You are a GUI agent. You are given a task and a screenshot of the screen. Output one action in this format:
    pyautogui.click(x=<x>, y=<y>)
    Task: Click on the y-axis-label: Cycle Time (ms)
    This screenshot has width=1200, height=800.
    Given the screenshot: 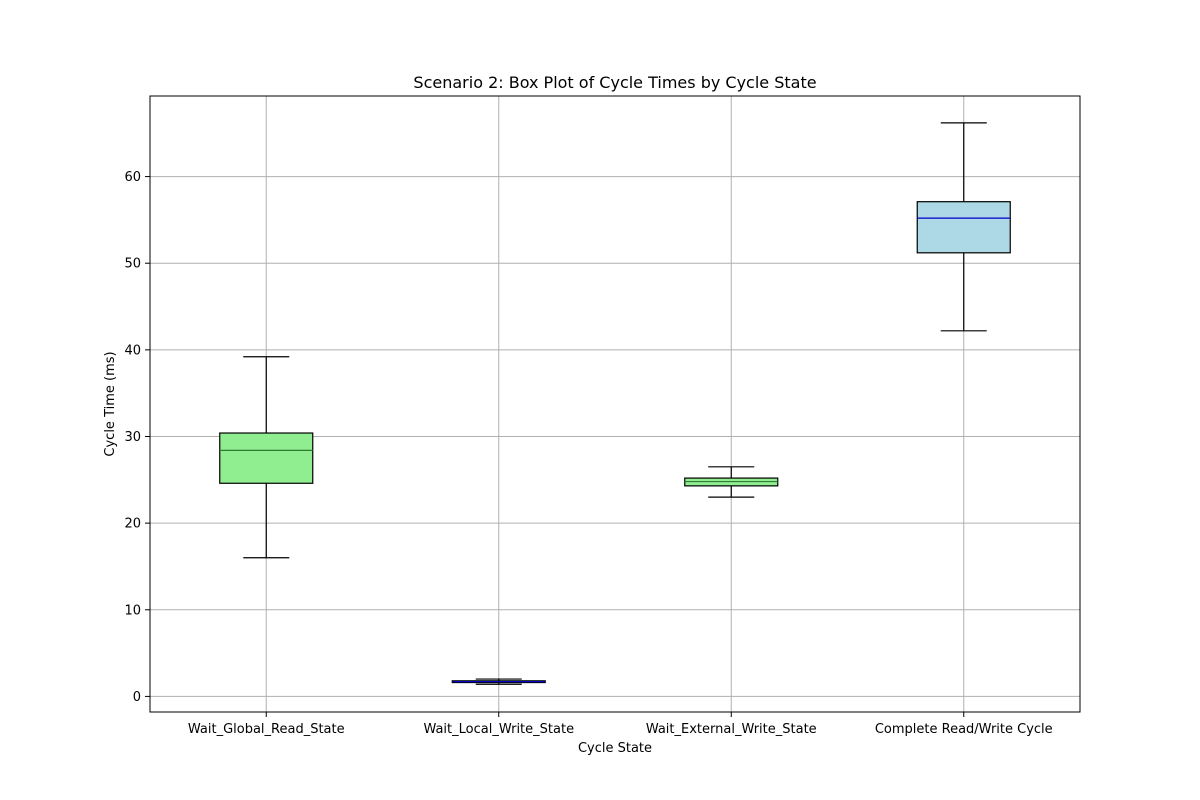 What is the action you would take?
    pyautogui.click(x=110, y=403)
    